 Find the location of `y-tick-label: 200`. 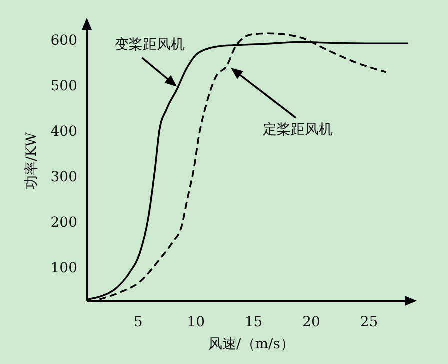

y-tick-label: 200 is located at coordinates (64, 222).